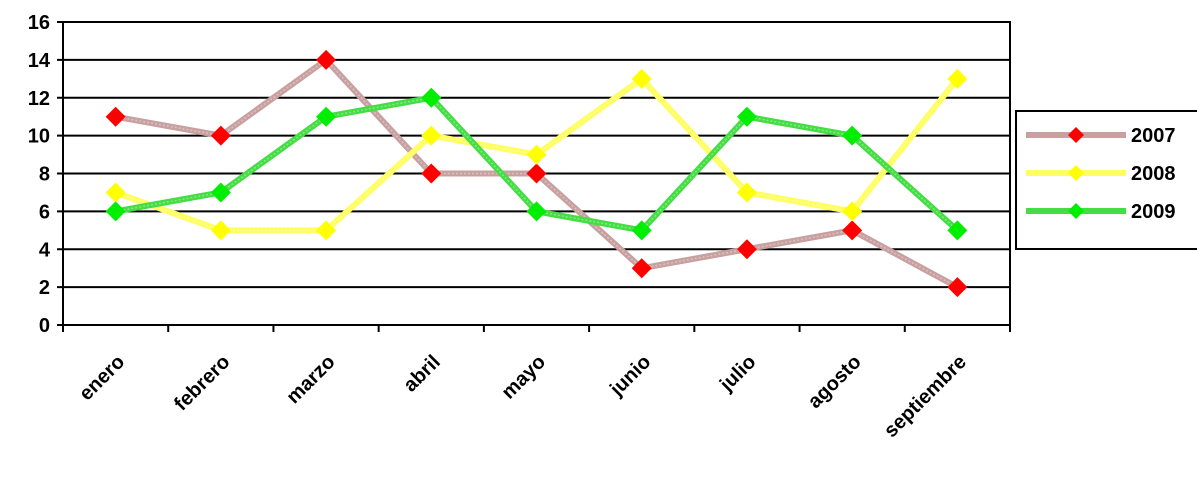  What do you see at coordinates (44, 326) in the screenshot?
I see `y-tick-label: 0` at bounding box center [44, 326].